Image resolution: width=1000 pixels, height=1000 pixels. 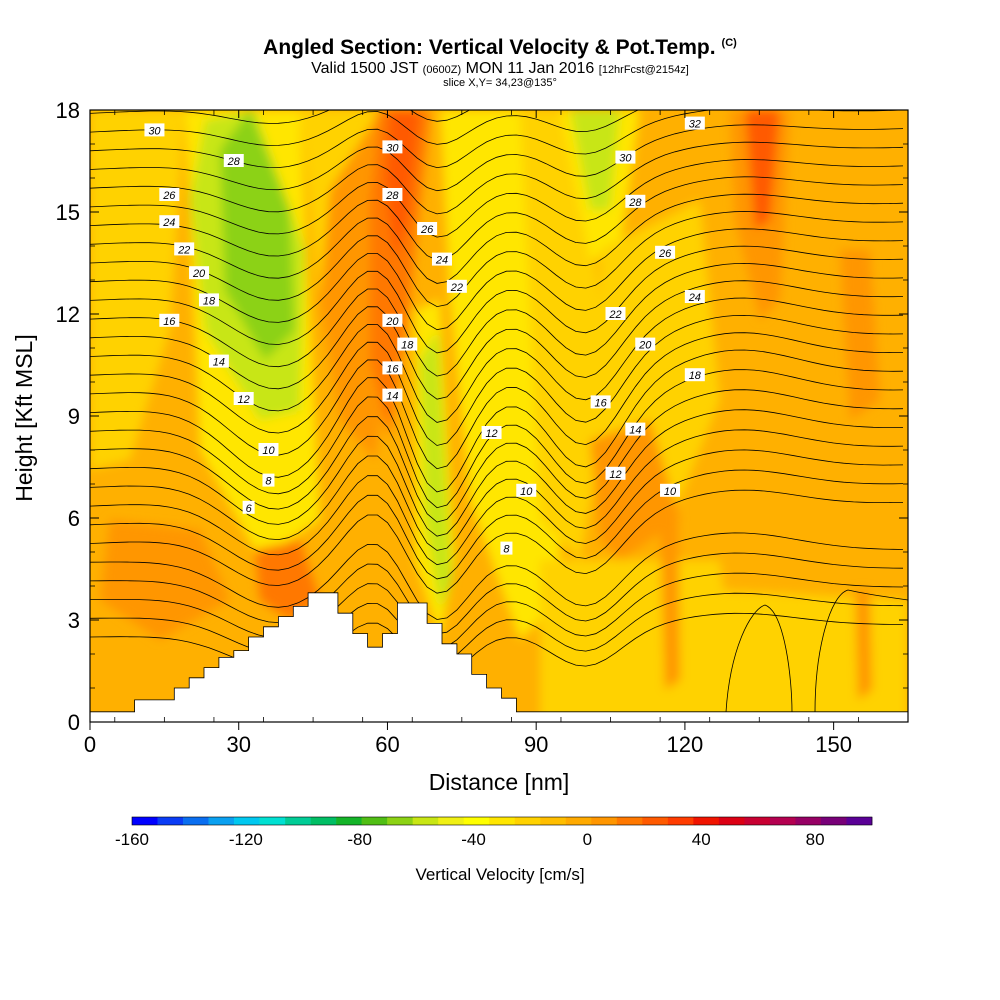 What do you see at coordinates (494, 832) in the screenshot?
I see `colorbar: -160 -120 -80 -40 0 40 80` at bounding box center [494, 832].